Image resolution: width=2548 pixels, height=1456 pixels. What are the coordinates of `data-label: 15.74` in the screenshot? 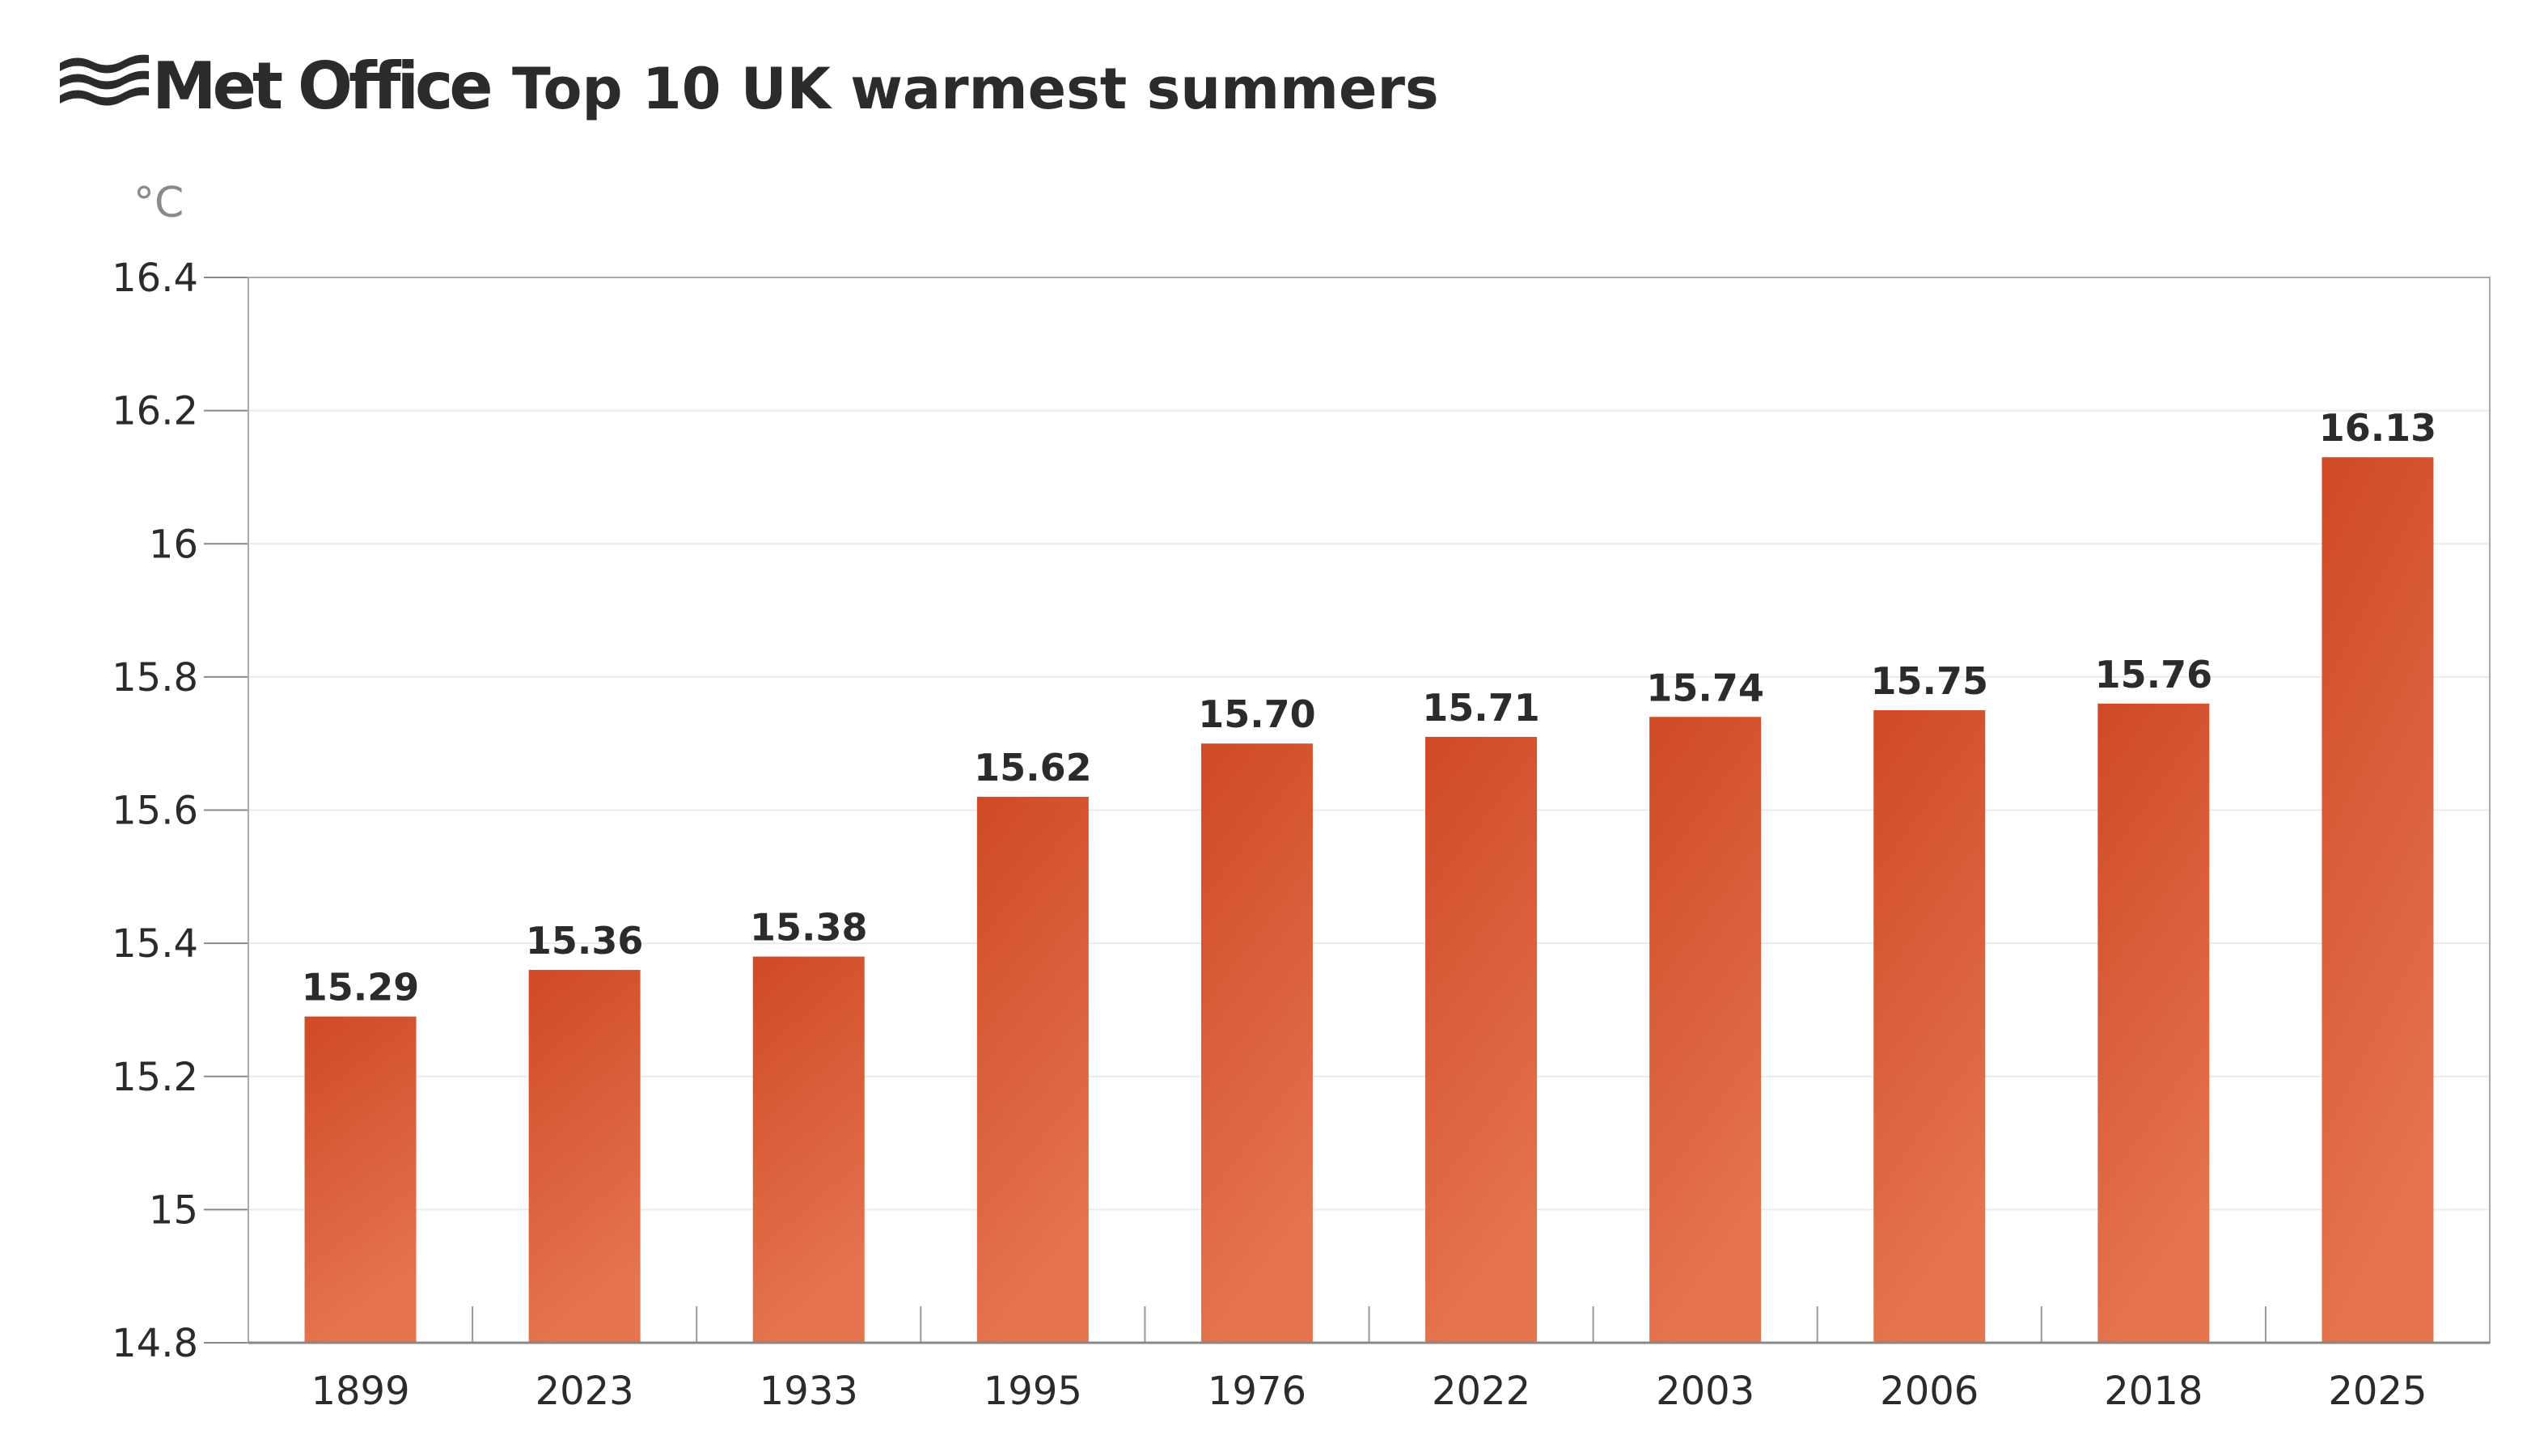 It's located at (1705, 688).